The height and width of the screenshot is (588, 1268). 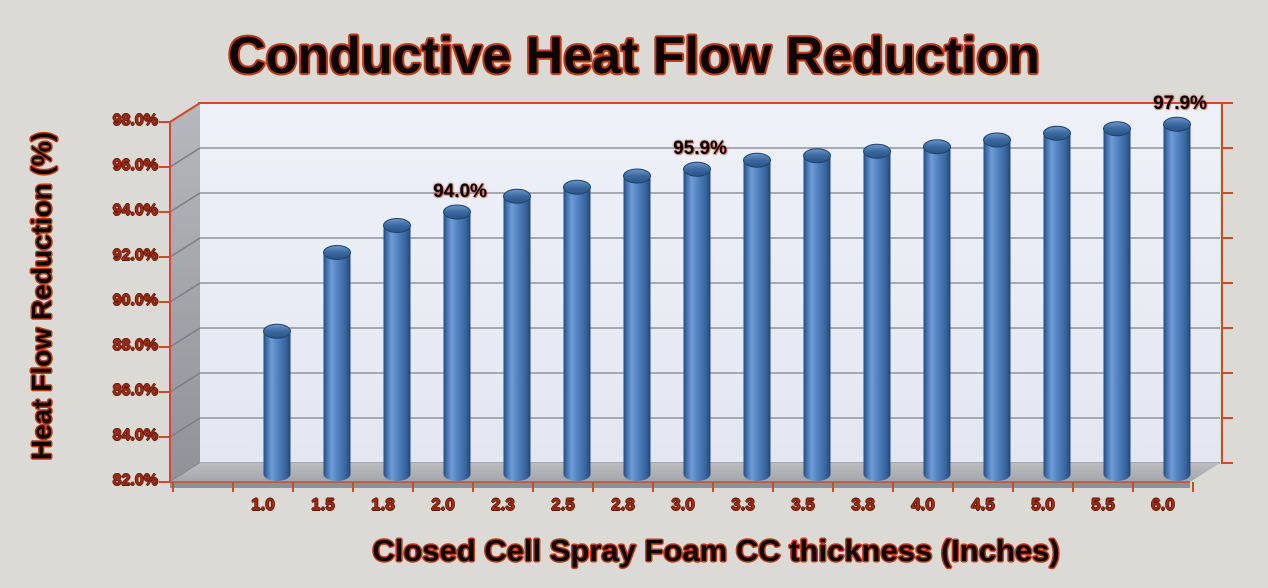 I want to click on x-tick-label: 3.8, so click(x=863, y=504).